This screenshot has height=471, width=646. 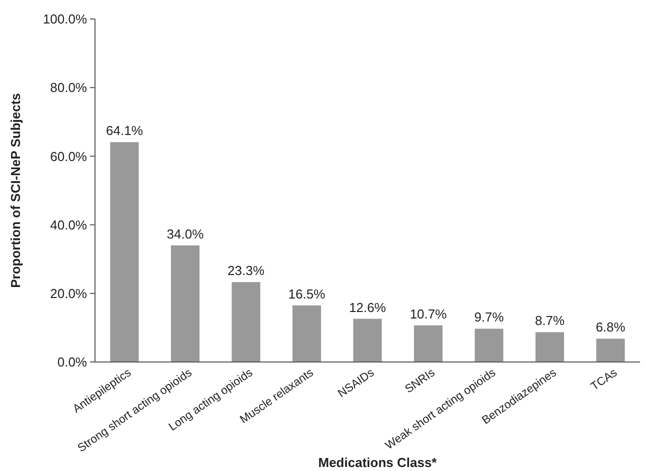 What do you see at coordinates (550, 320) in the screenshot?
I see `data-label: 8.7%` at bounding box center [550, 320].